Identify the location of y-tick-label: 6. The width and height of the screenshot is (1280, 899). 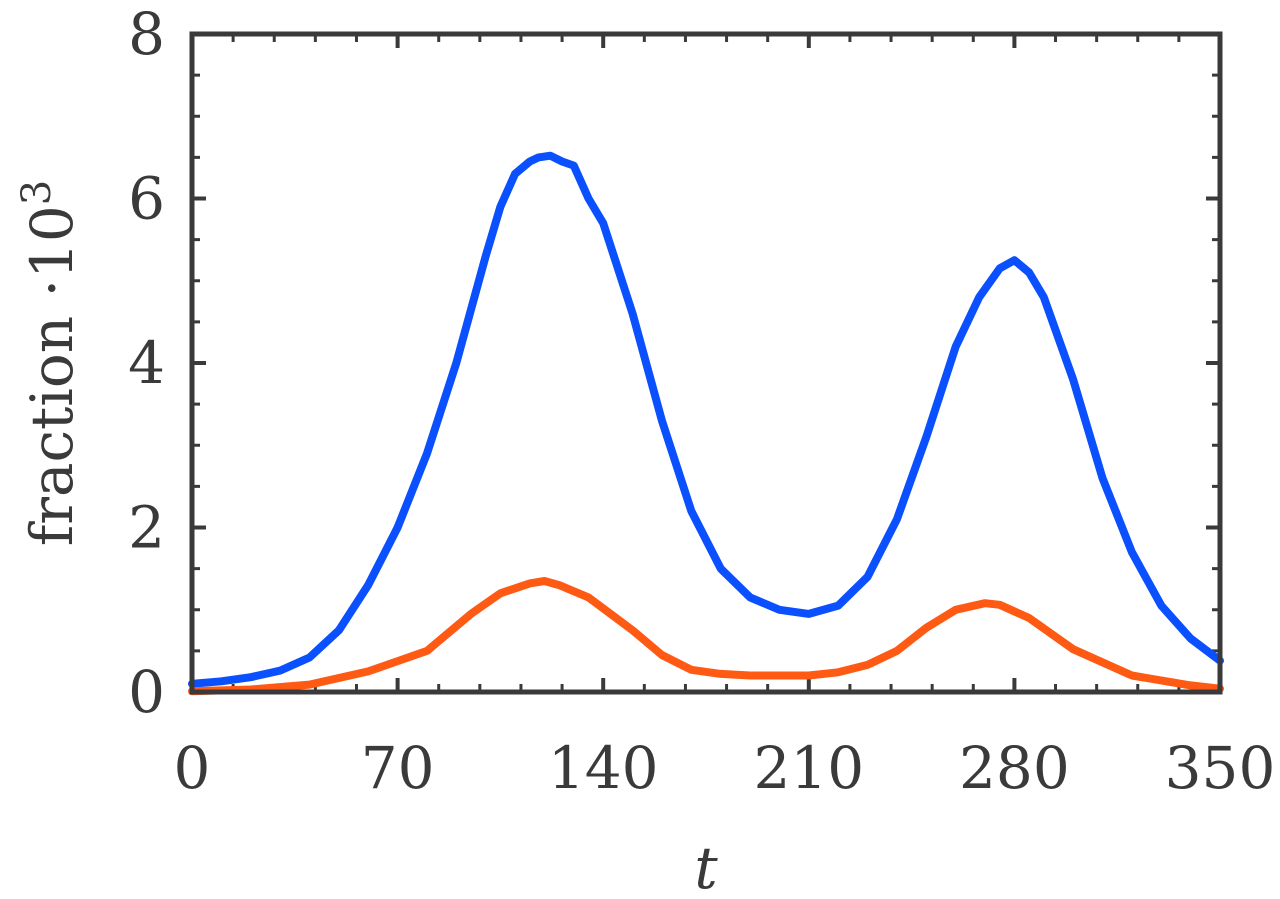
(146, 199).